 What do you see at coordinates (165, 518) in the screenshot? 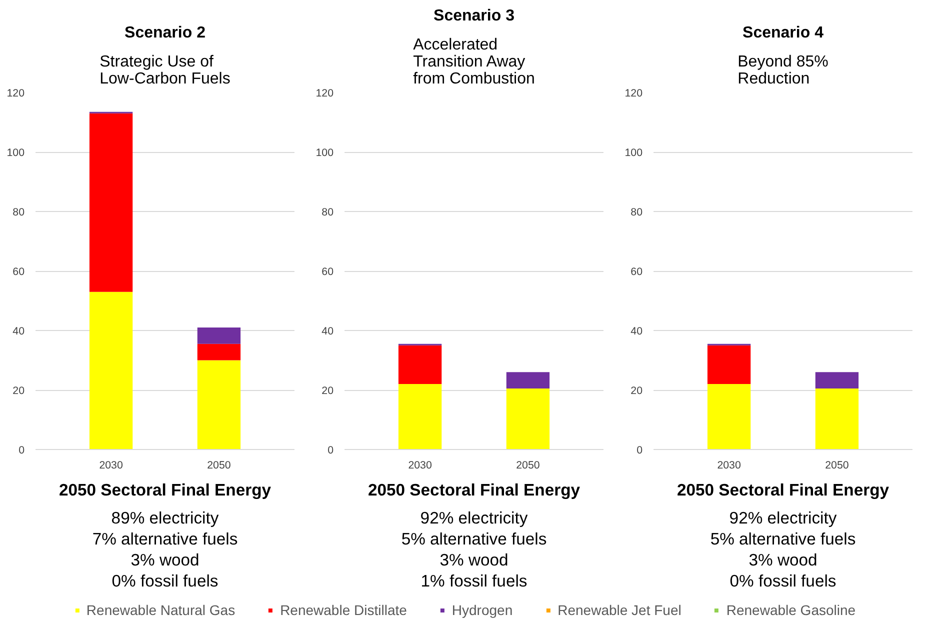
I see `text: 89% electricity` at bounding box center [165, 518].